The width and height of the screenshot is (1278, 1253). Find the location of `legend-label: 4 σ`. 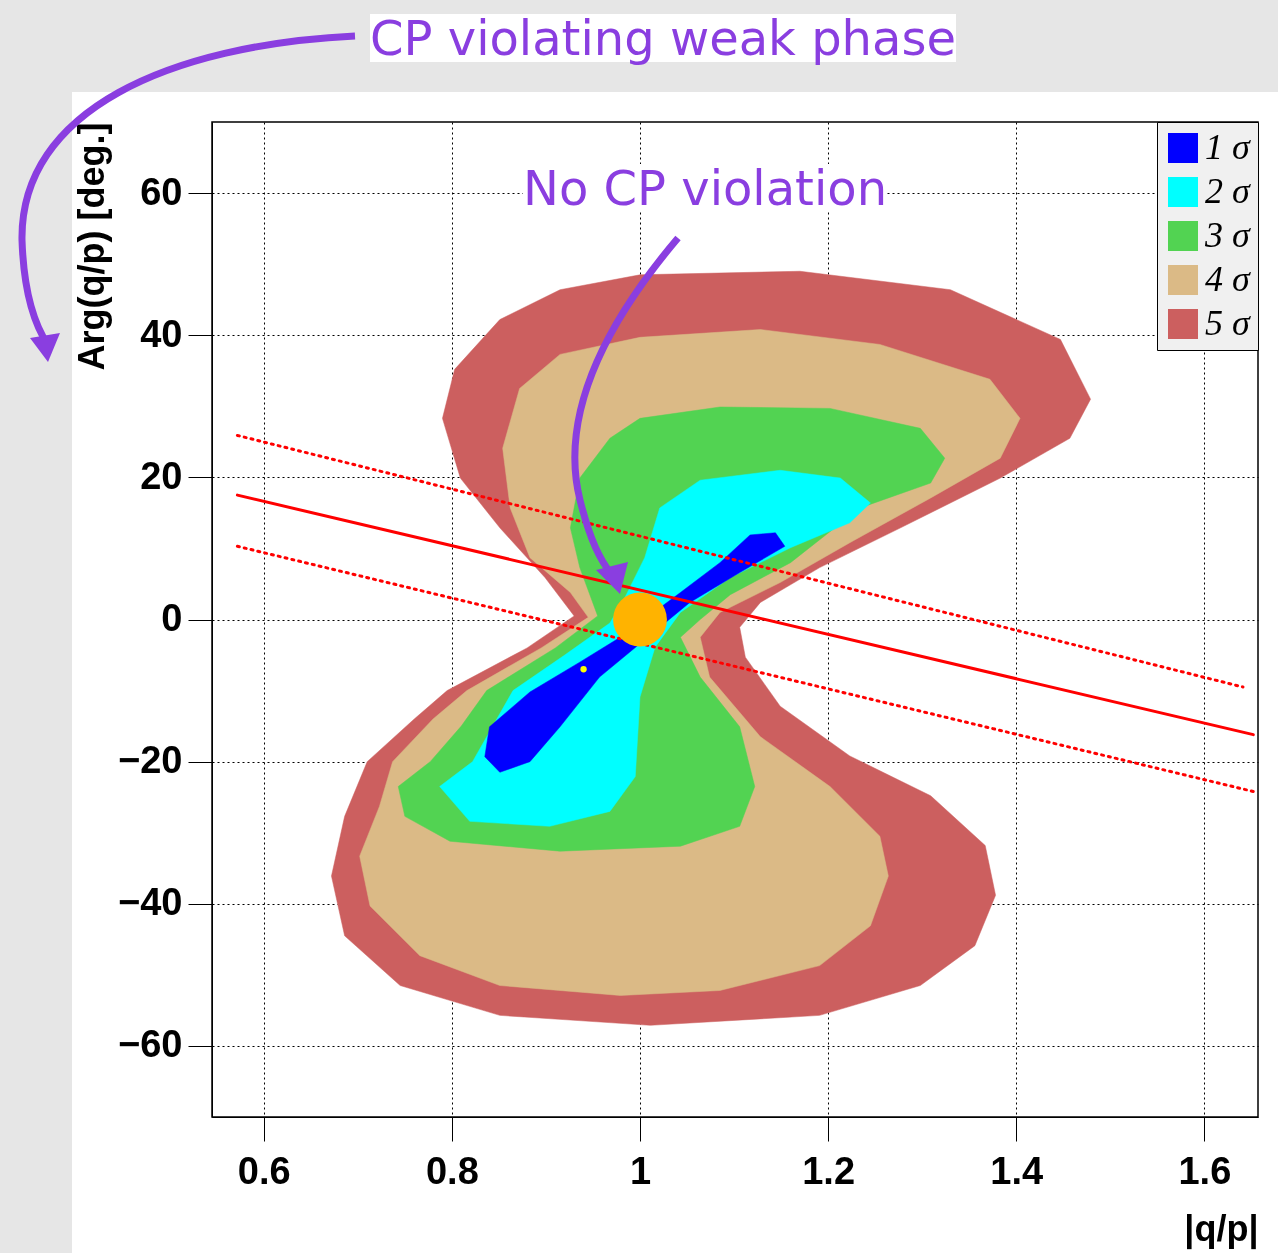

legend-label: 4 σ is located at coordinates (1228, 279).